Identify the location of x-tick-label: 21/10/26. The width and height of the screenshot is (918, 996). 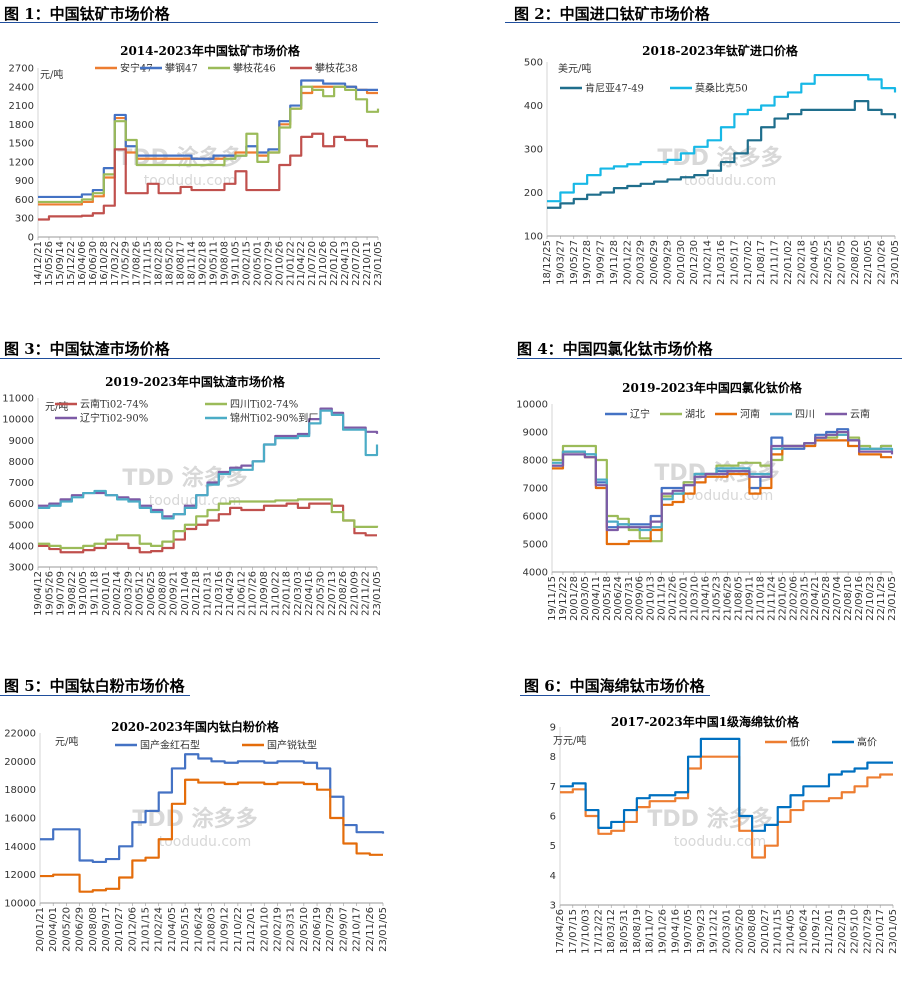
(323, 263).